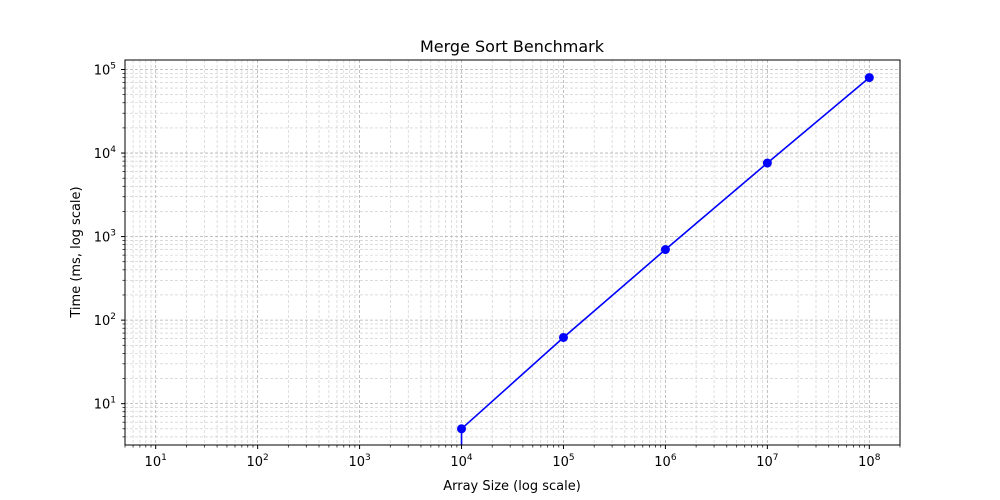 Image resolution: width=1000 pixels, height=500 pixels. I want to click on x-tick-label: 107, so click(767, 461).